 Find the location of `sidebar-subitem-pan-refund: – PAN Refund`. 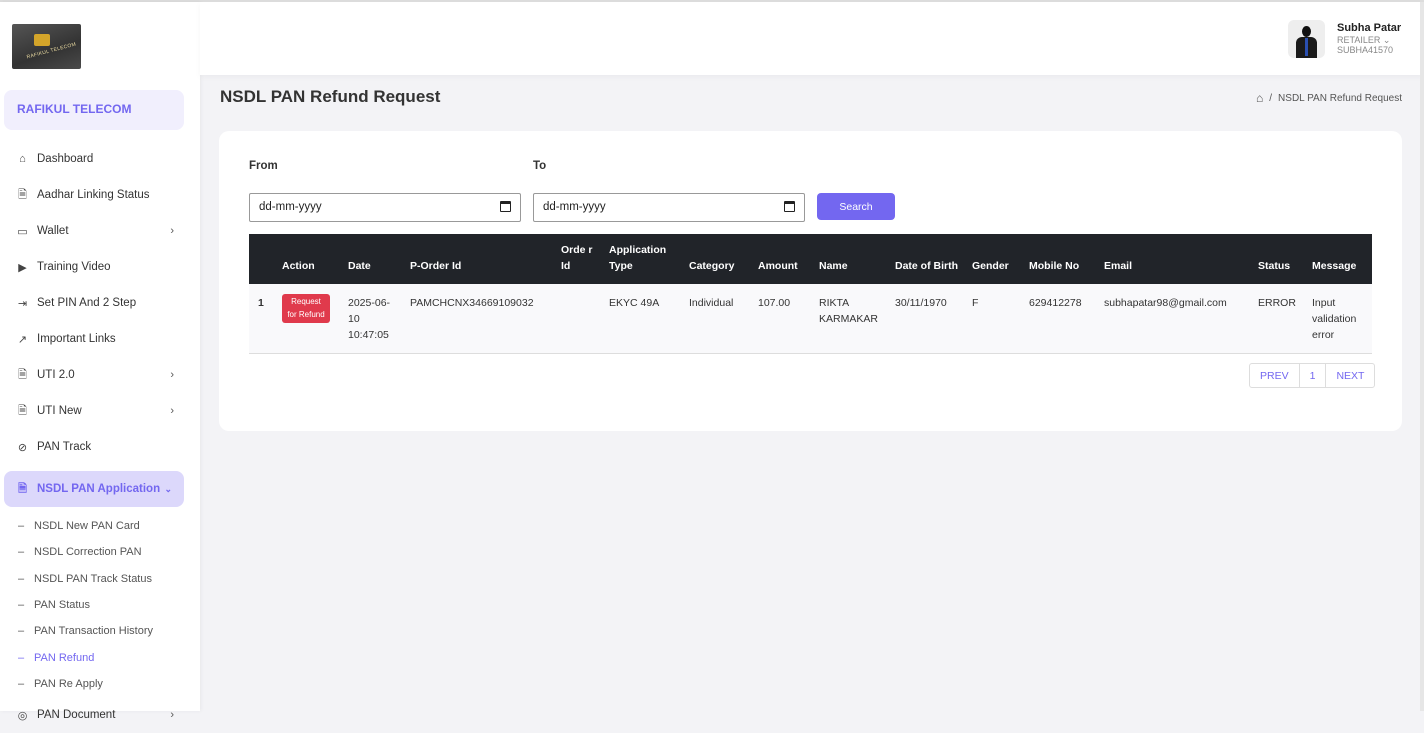

sidebar-subitem-pan-refund: – PAN Refund is located at coordinates (100, 657).